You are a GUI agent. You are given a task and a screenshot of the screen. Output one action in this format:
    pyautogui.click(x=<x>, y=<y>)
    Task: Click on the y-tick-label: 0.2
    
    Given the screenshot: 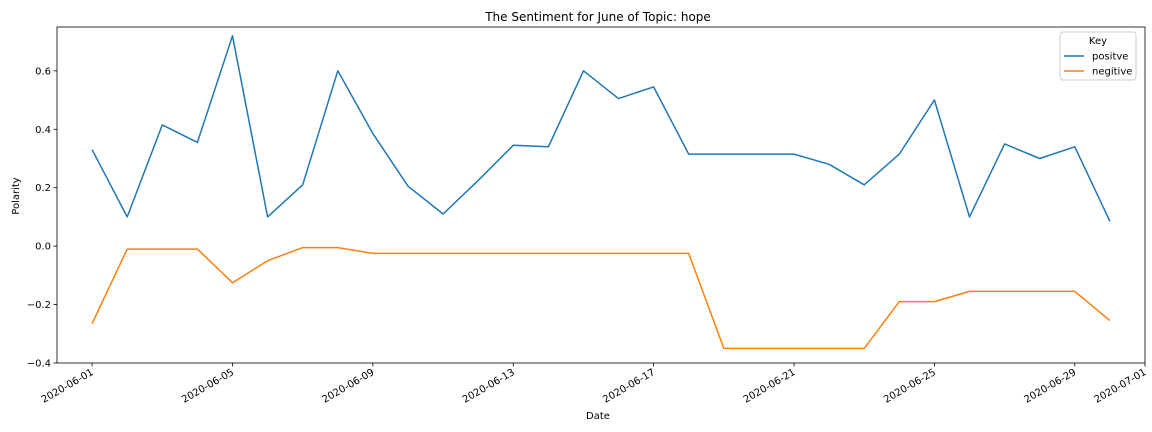 What is the action you would take?
    pyautogui.click(x=43, y=188)
    